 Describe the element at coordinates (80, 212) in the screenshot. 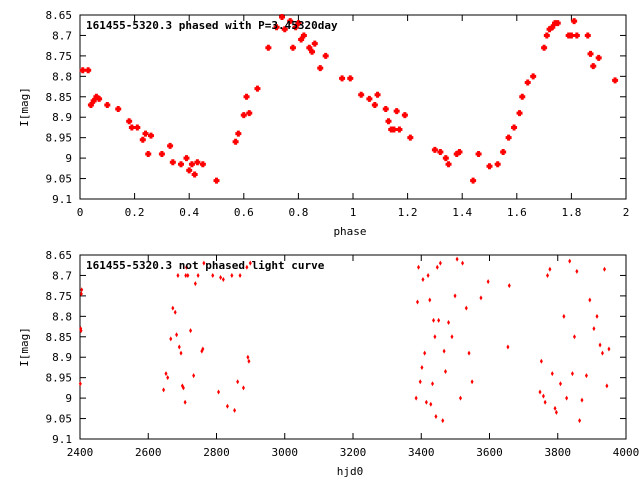

I see `x-tick-label: 0` at that location.